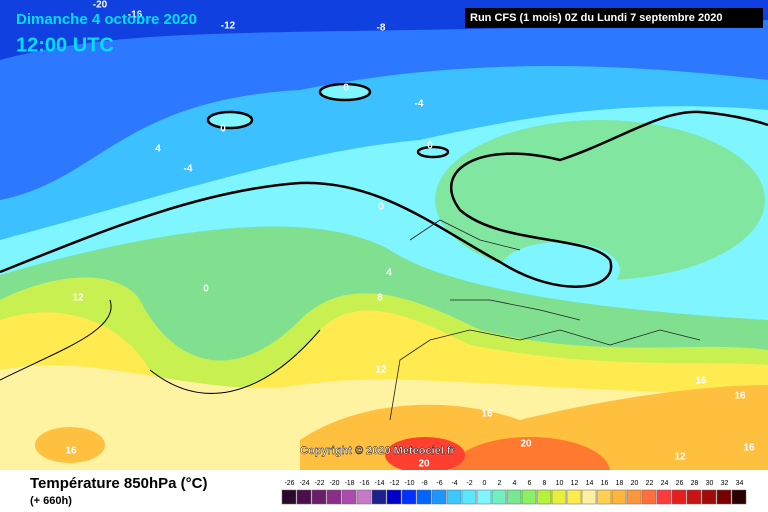 The width and height of the screenshot is (768, 512). I want to click on contour-label: 8, so click(380, 298).